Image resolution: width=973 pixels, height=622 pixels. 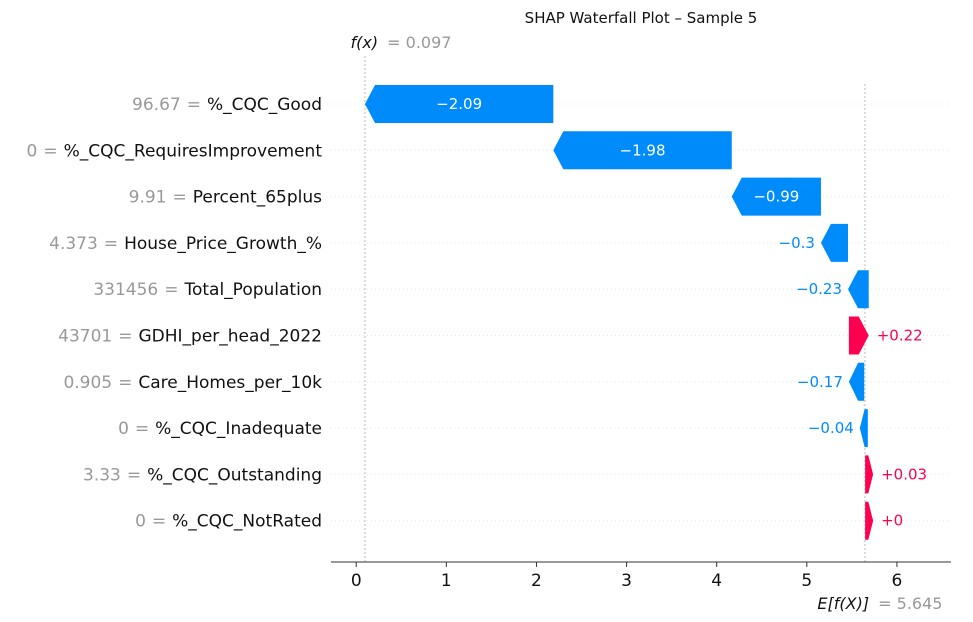 What do you see at coordinates (73, 244) in the screenshot?
I see `feature-value: 4.373` at bounding box center [73, 244].